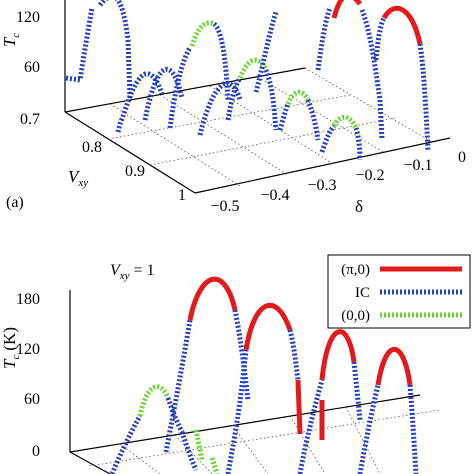 This screenshot has height=474, width=474. Describe the element at coordinates (417, 165) in the screenshot. I see `panel-a-delta-tick-label: −0.1` at that location.